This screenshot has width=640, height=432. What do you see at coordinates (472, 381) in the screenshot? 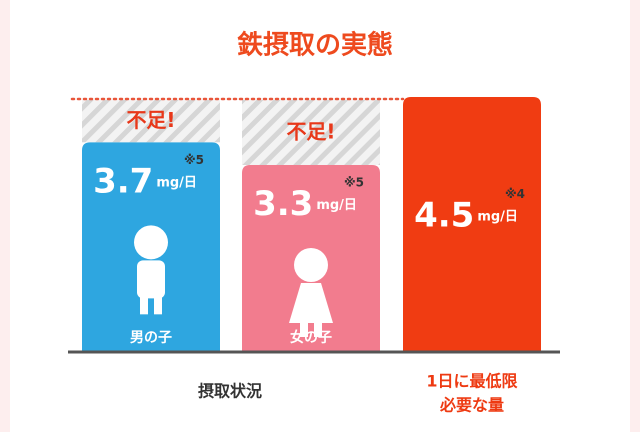
I see `group-label: 1日に最低限` at bounding box center [472, 381].